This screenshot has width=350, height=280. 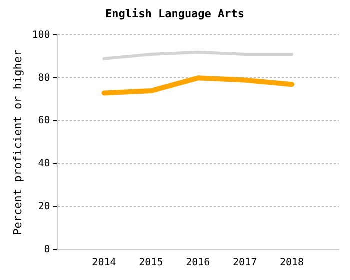 What do you see at coordinates (245, 263) in the screenshot?
I see `x-tick-label: 2017` at bounding box center [245, 263].